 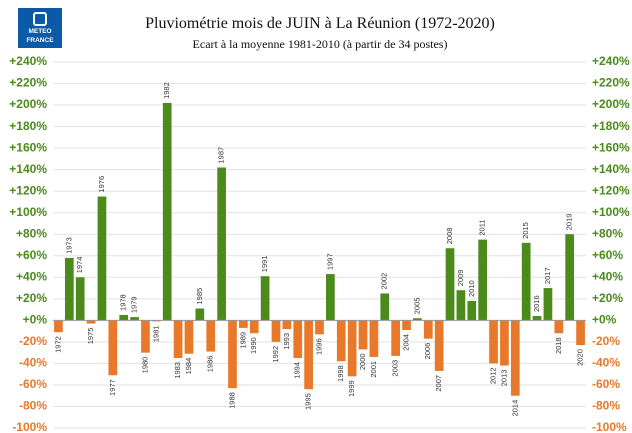 What do you see at coordinates (384, 281) in the screenshot?
I see `year-label: 2002` at bounding box center [384, 281].